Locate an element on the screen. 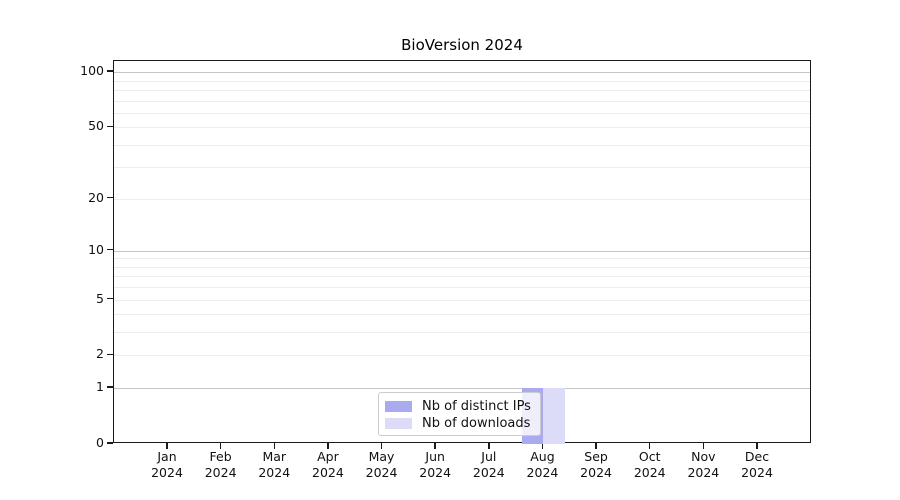  y-tick-label: 10 is located at coordinates (96, 249).